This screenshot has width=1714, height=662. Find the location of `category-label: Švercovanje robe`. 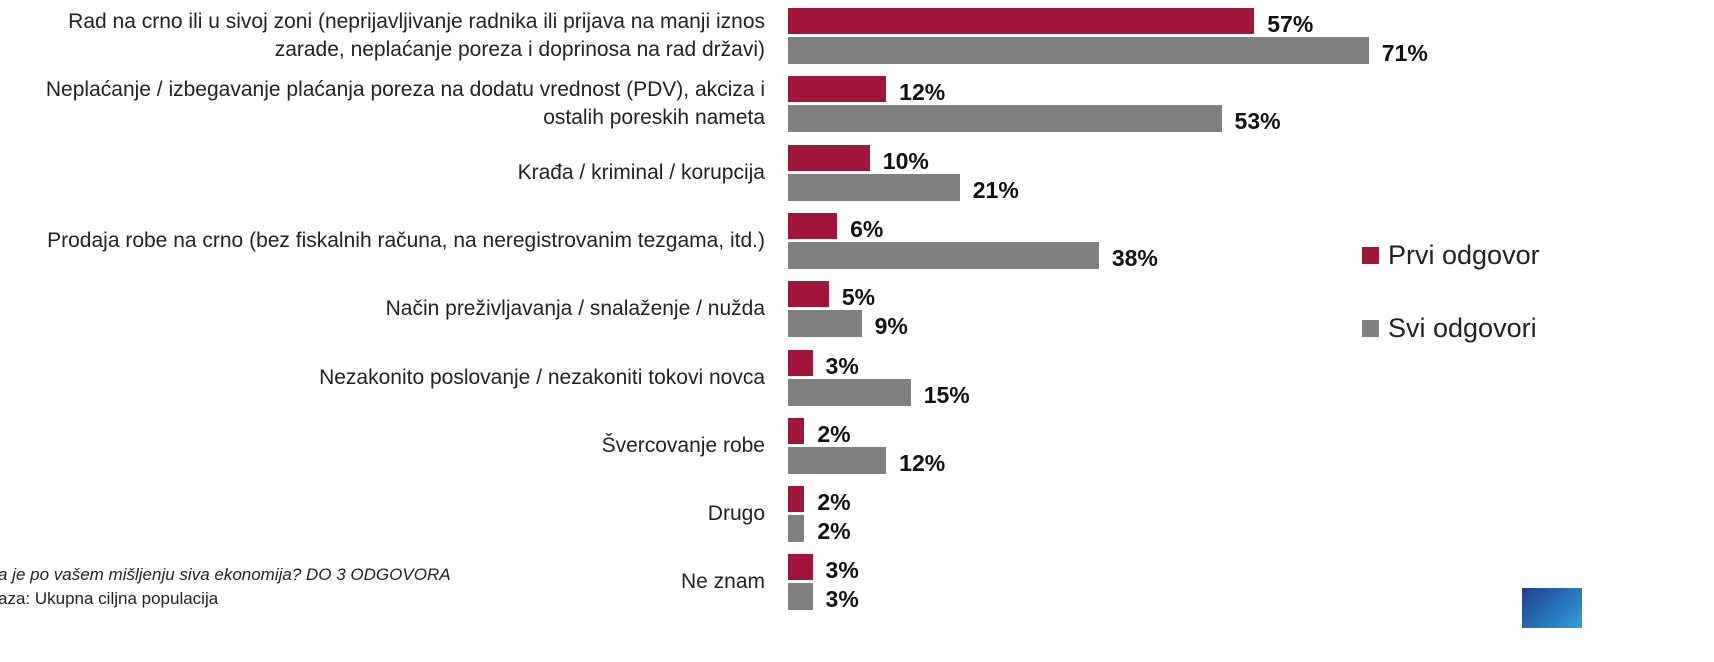

category-label: Švercovanje robe is located at coordinates (683, 445).